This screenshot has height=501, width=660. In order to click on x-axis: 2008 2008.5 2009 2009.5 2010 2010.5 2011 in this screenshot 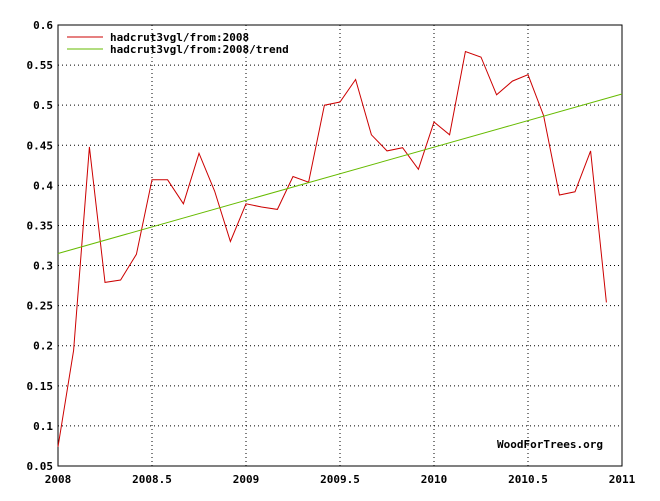, I will do `click(340, 479)`.